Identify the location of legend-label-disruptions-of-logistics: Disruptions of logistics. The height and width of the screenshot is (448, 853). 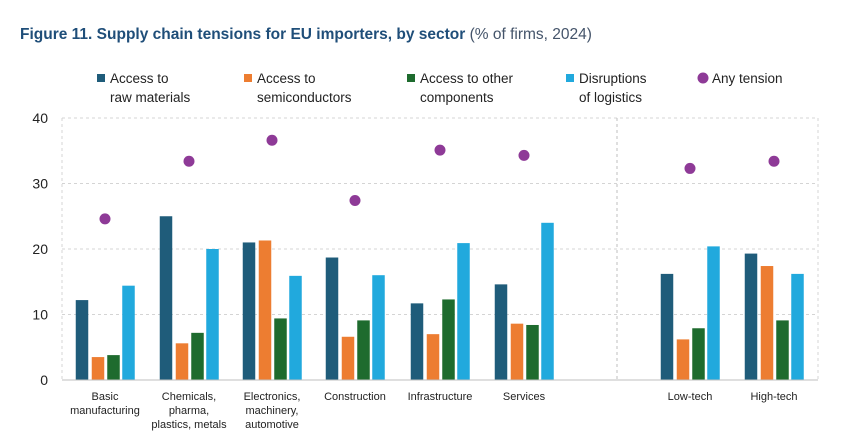
(613, 88).